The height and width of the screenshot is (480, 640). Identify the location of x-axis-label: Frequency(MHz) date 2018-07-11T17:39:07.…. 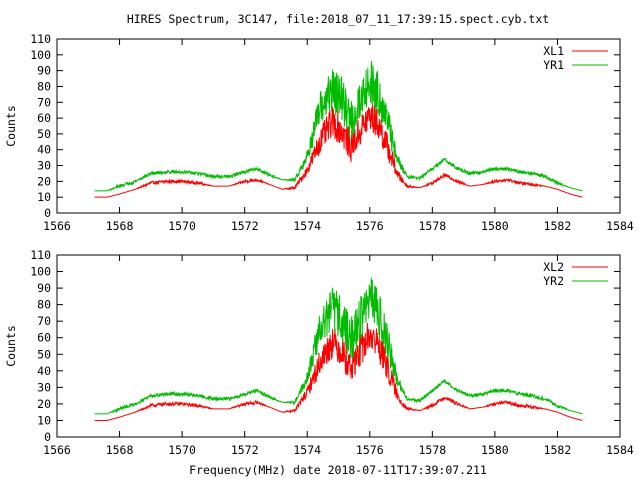
(338, 470).